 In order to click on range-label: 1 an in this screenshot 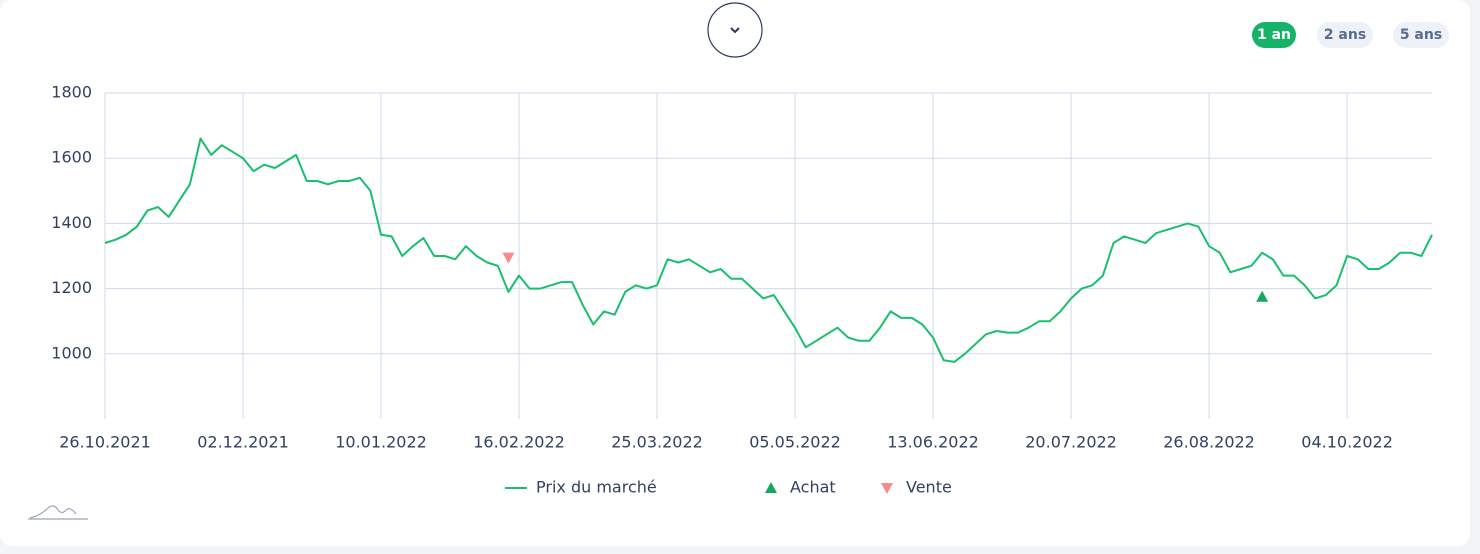, I will do `click(1274, 35)`.